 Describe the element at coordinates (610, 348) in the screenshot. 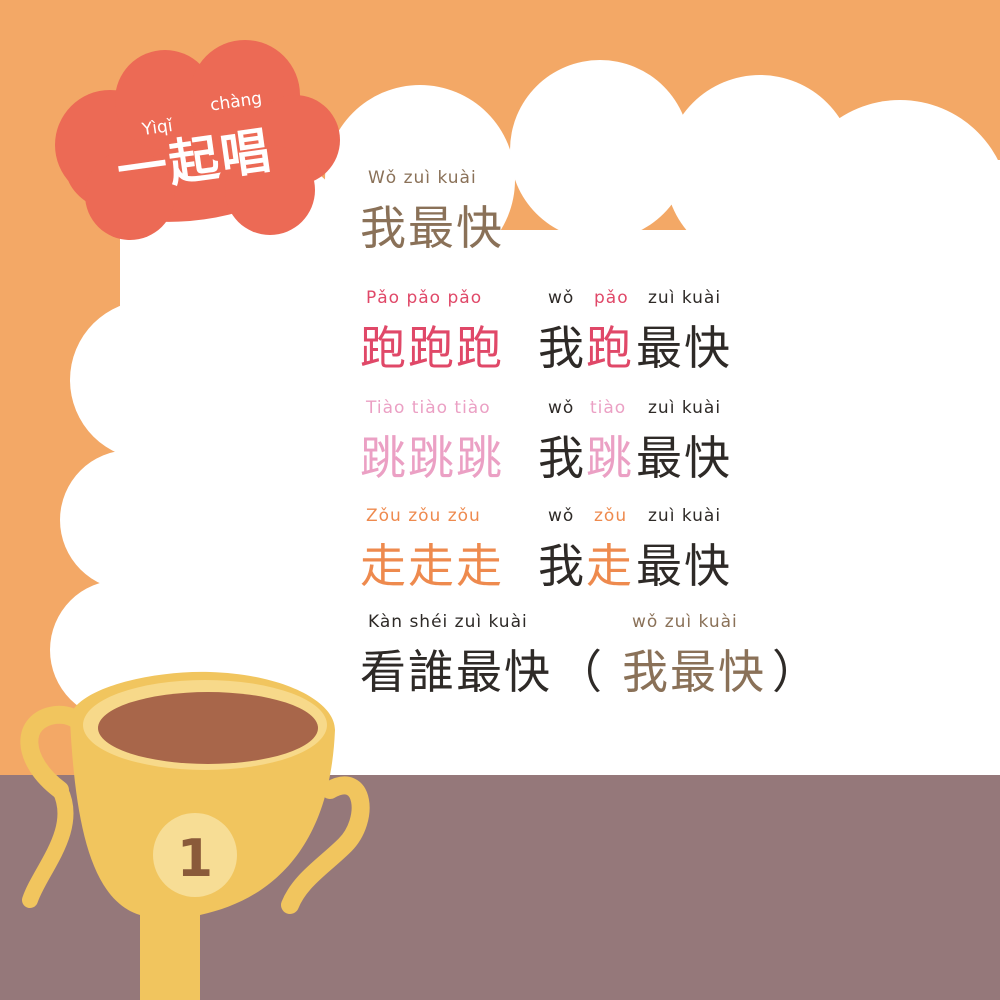

I see `run-verb-hanzi: 跑` at that location.